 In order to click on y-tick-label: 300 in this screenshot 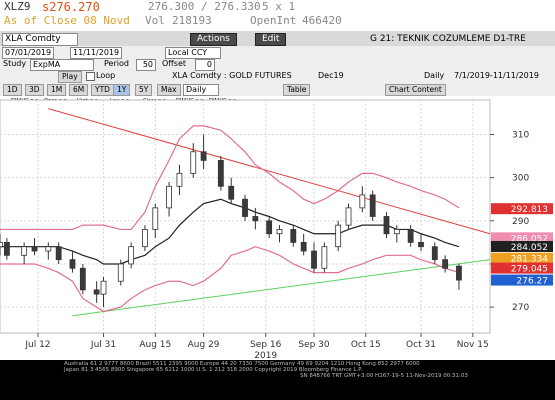, I will do `click(520, 179)`.